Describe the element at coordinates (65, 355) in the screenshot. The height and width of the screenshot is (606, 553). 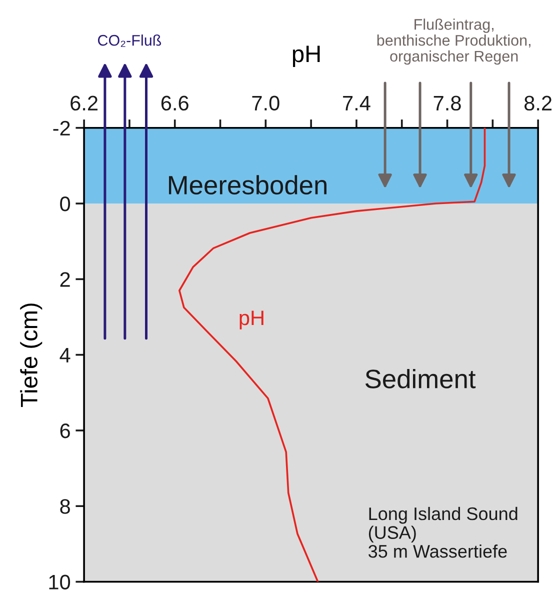
I see `y-tick-label: 4` at that location.